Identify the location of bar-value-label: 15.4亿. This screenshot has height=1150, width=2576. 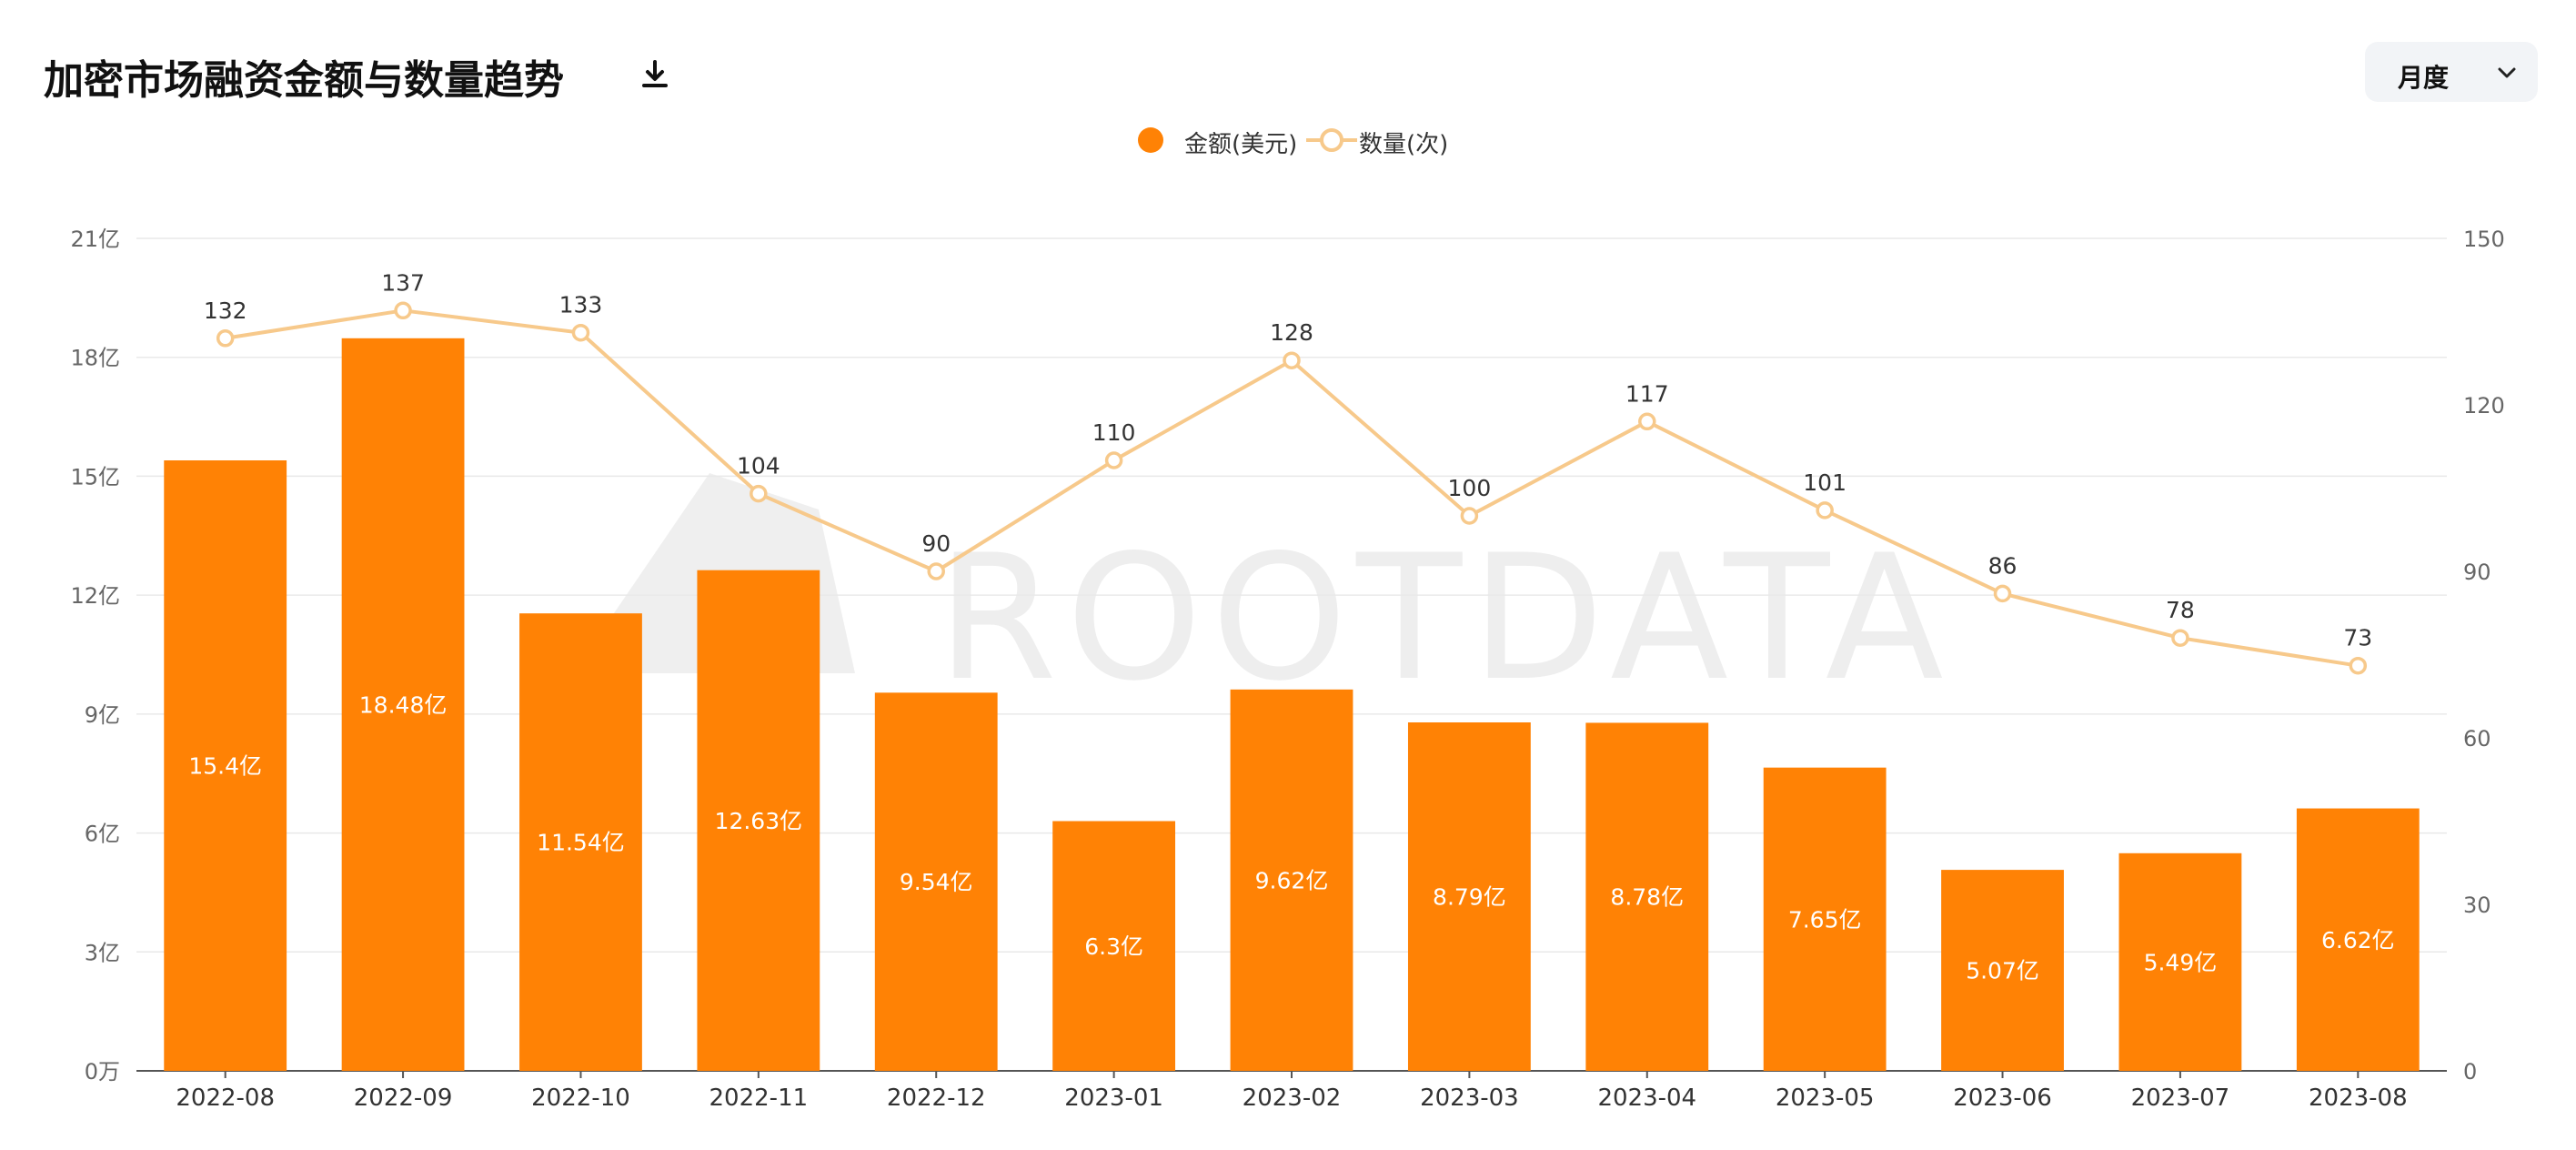
(225, 766).